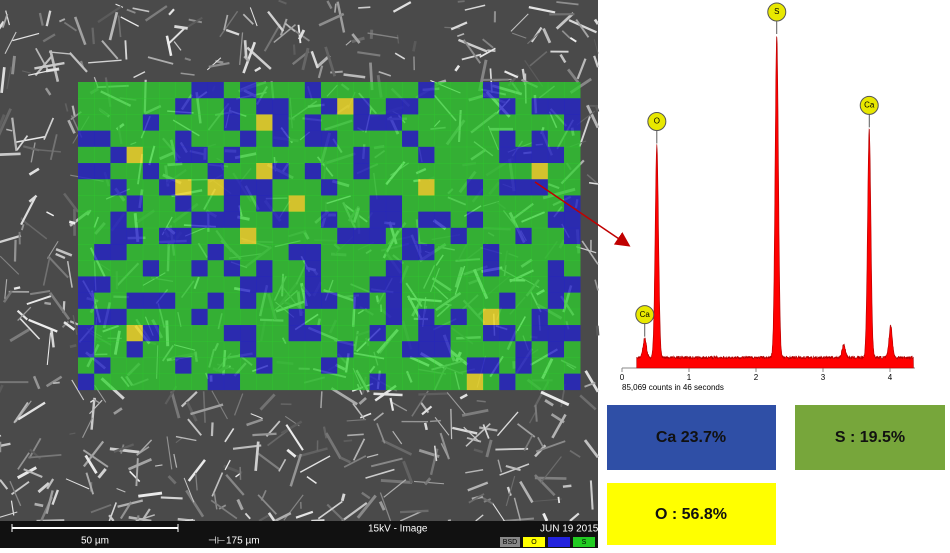 The image size is (950, 553). What do you see at coordinates (689, 377) in the screenshot?
I see `x-tick-label: 1` at bounding box center [689, 377].